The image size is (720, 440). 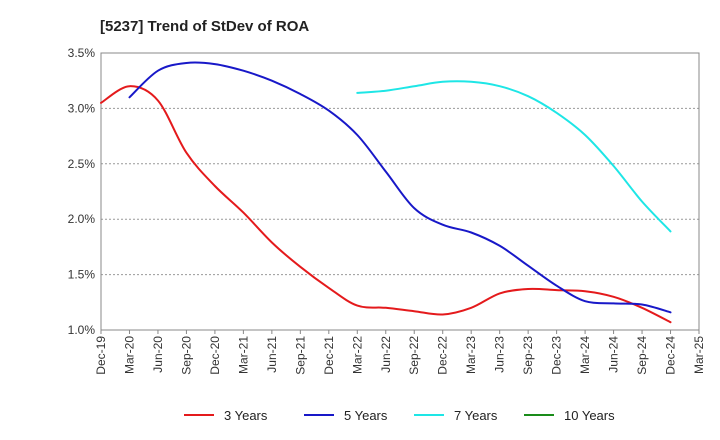 I want to click on legend-label: 5 Years, so click(x=366, y=415).